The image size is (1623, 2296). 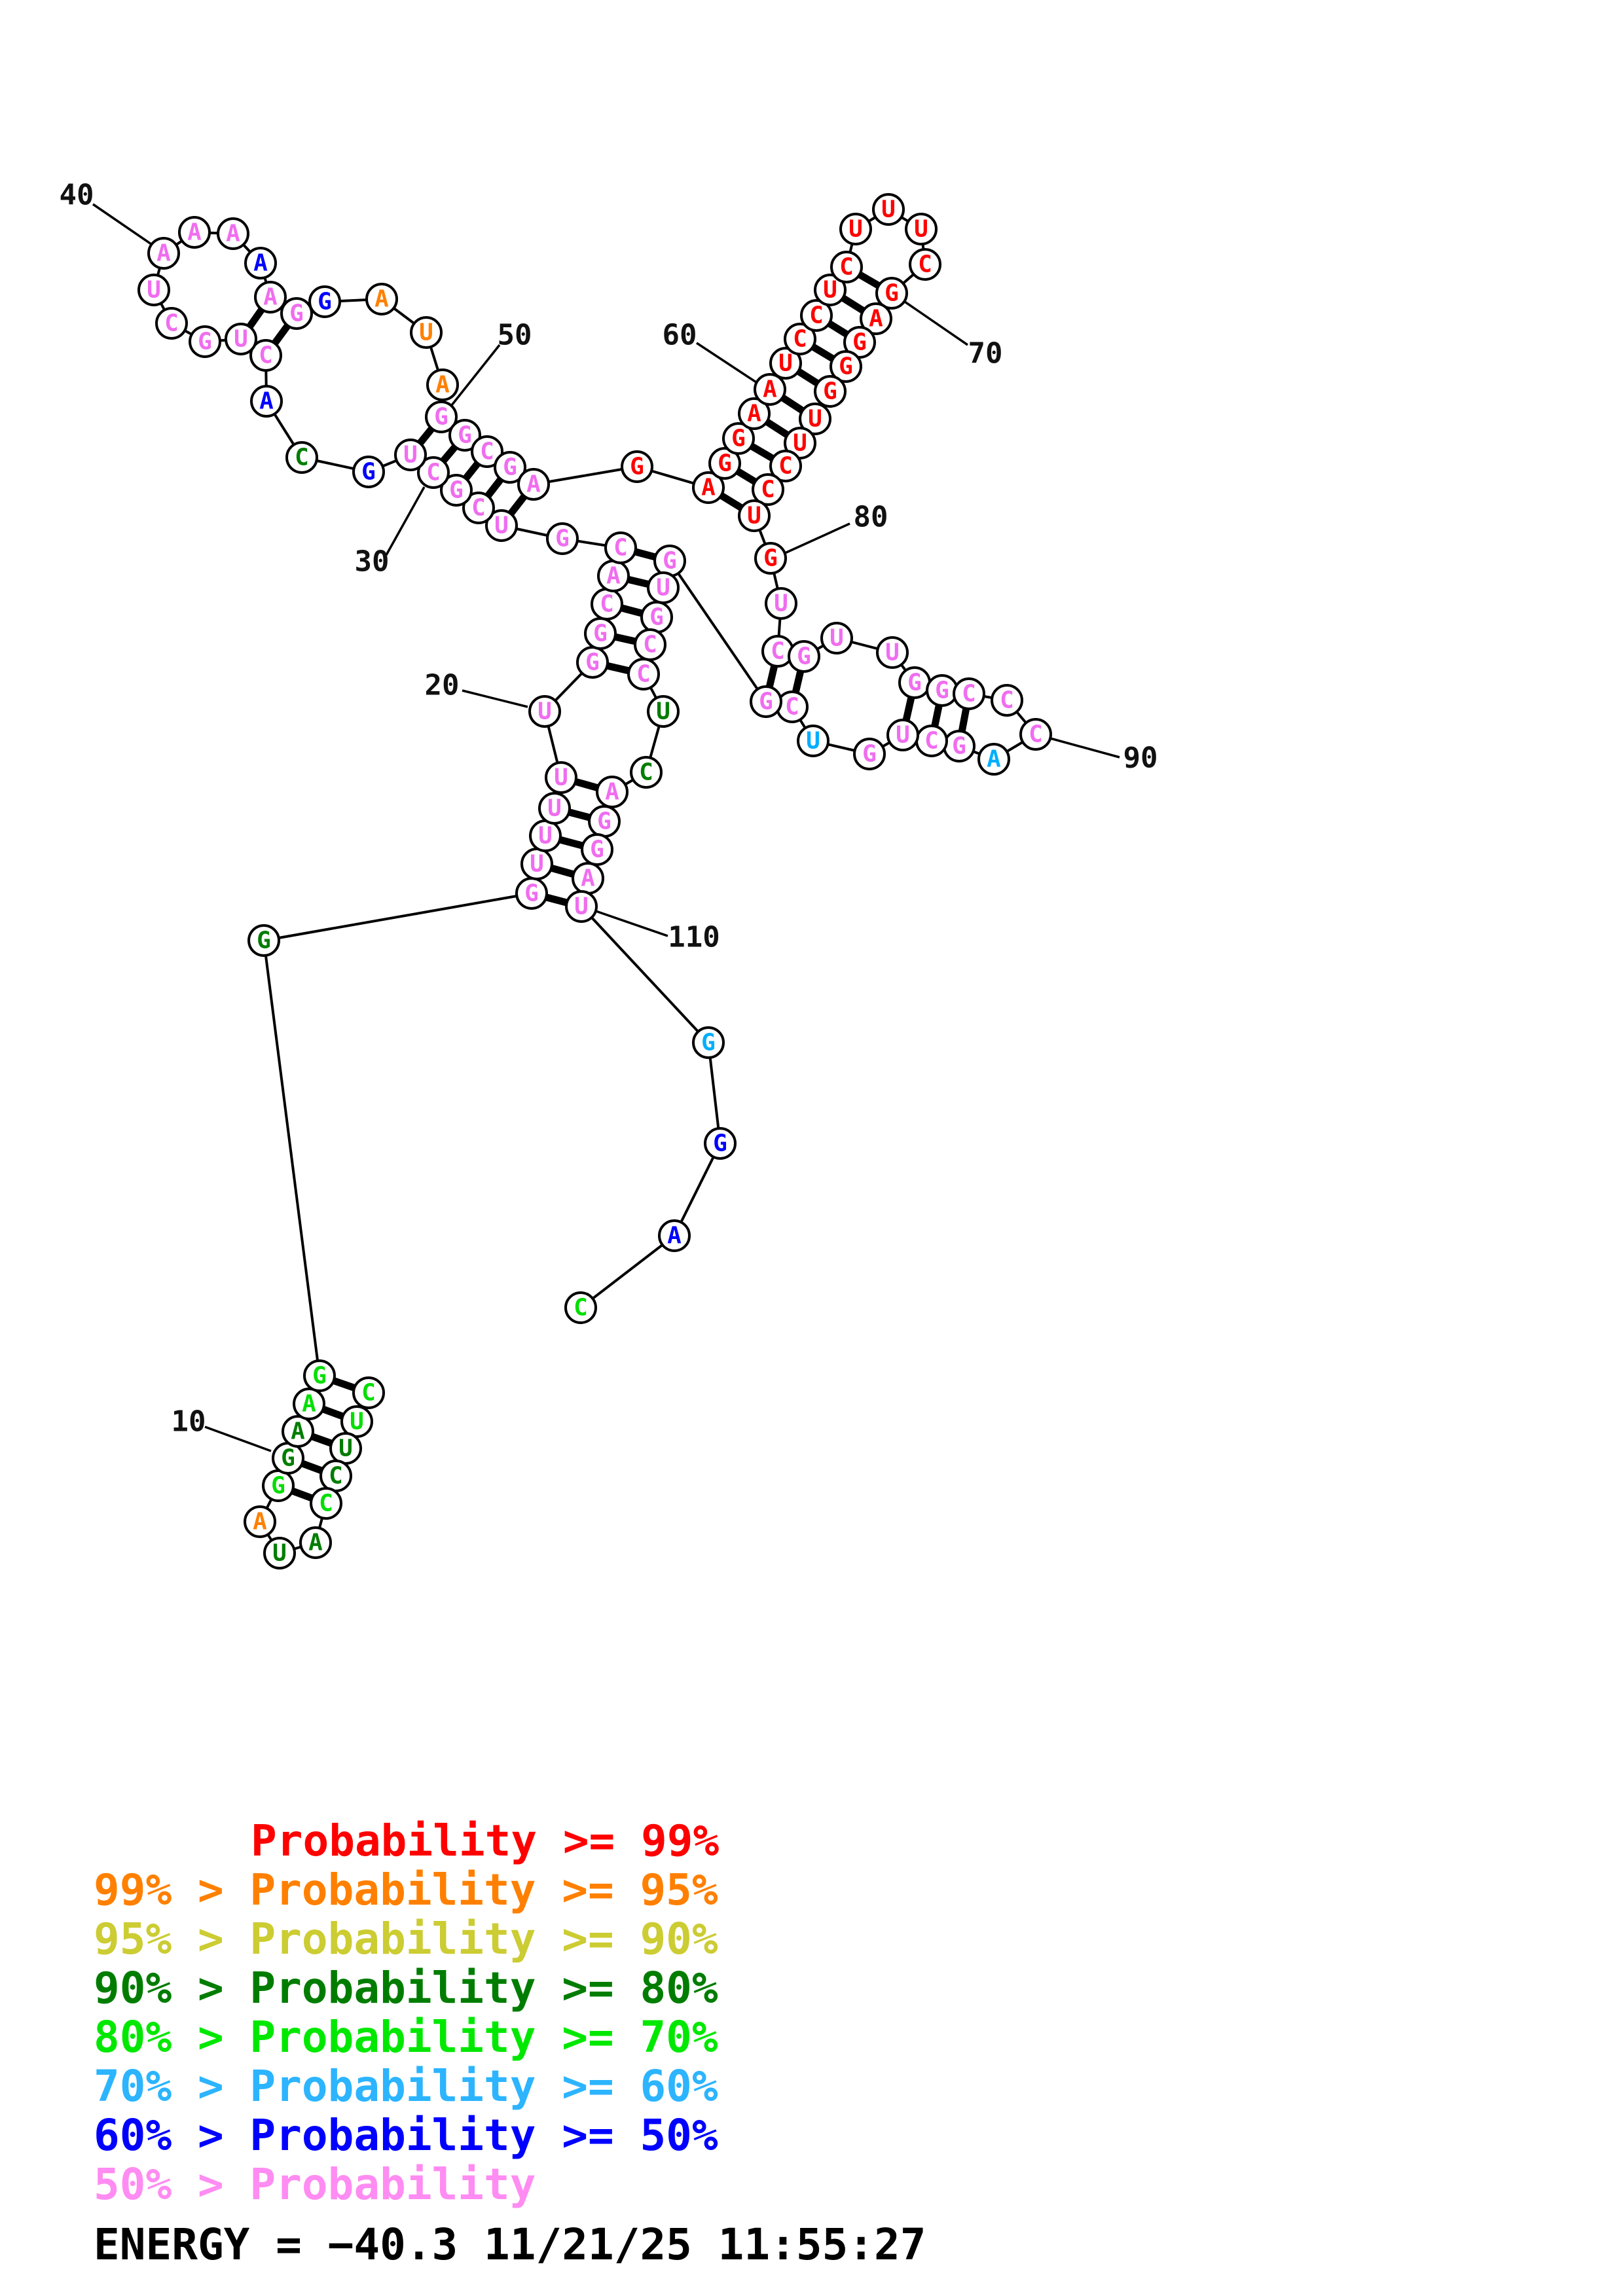 I want to click on legend-row-plt50: 50% > Probability, so click(x=315, y=2184).